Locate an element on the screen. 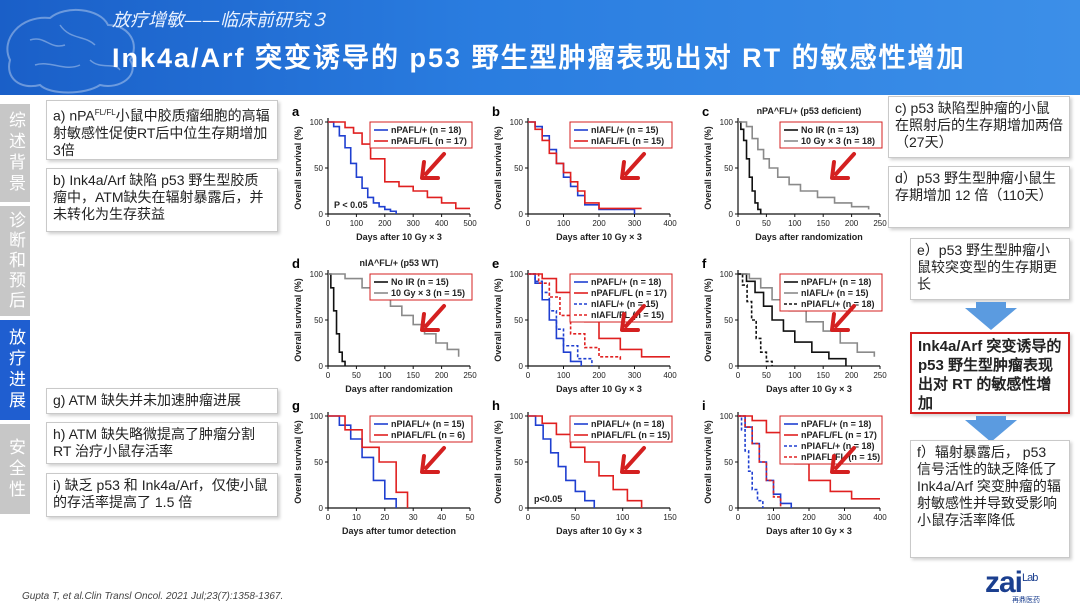  x-tick-label: 300 is located at coordinates (414, 223).